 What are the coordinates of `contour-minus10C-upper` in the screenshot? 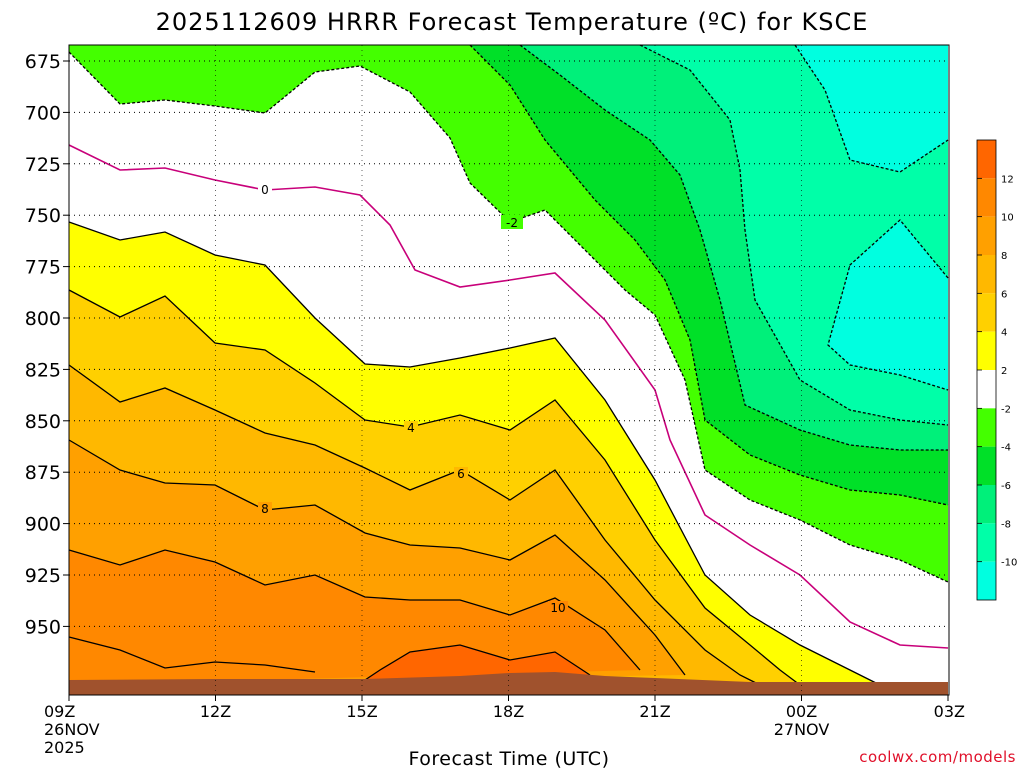 It's located at (871, 108).